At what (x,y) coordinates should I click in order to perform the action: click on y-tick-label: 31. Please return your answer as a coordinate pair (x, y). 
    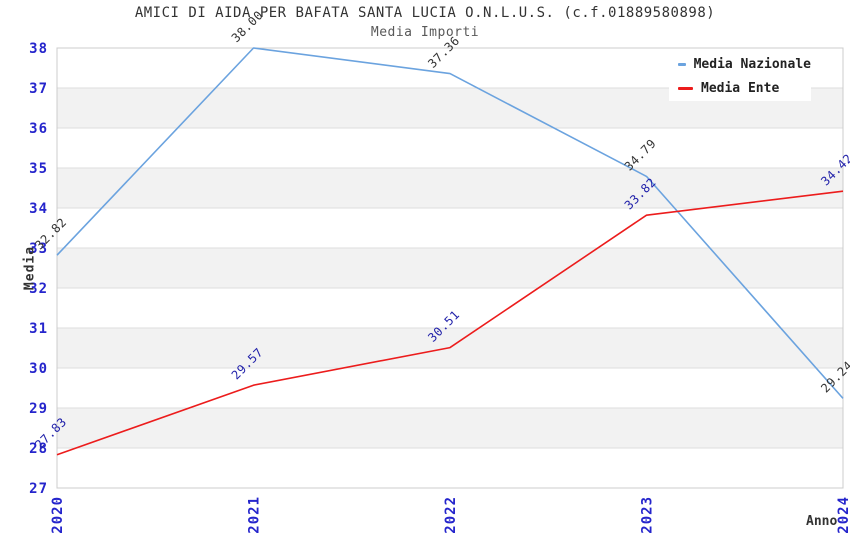
    Looking at the image, I should click on (38, 329).